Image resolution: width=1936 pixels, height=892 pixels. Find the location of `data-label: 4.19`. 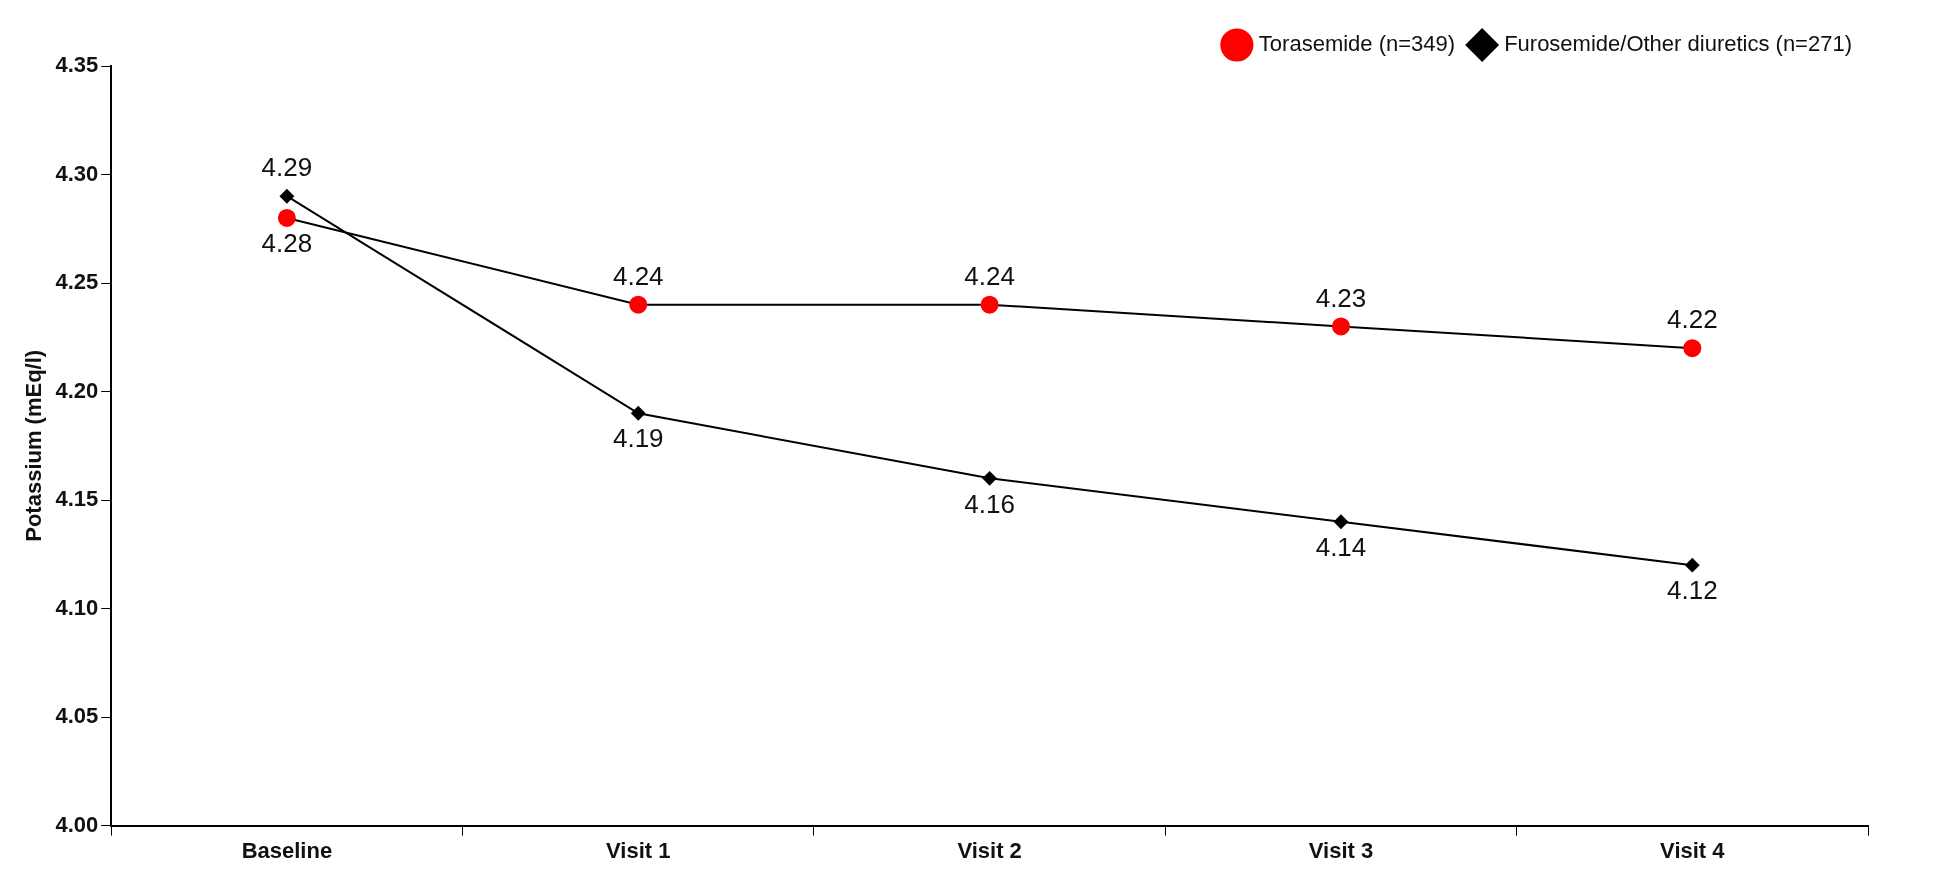

data-label: 4.19 is located at coordinates (638, 438).